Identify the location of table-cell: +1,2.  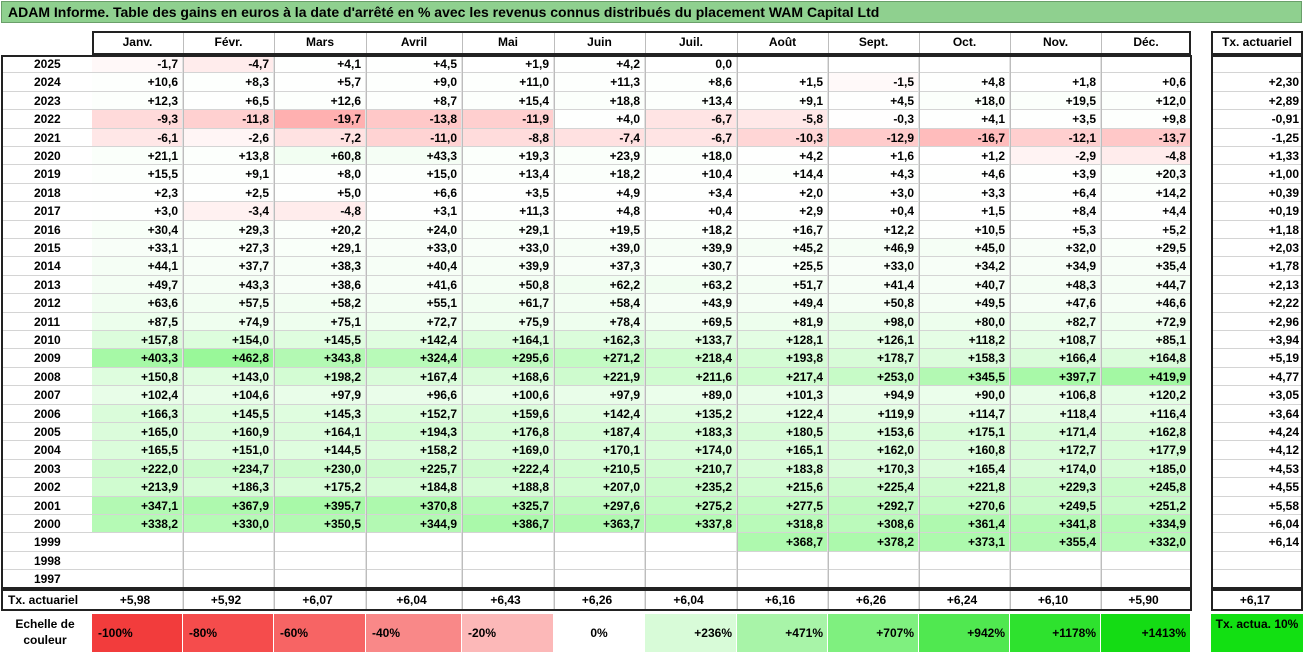
(964, 156).